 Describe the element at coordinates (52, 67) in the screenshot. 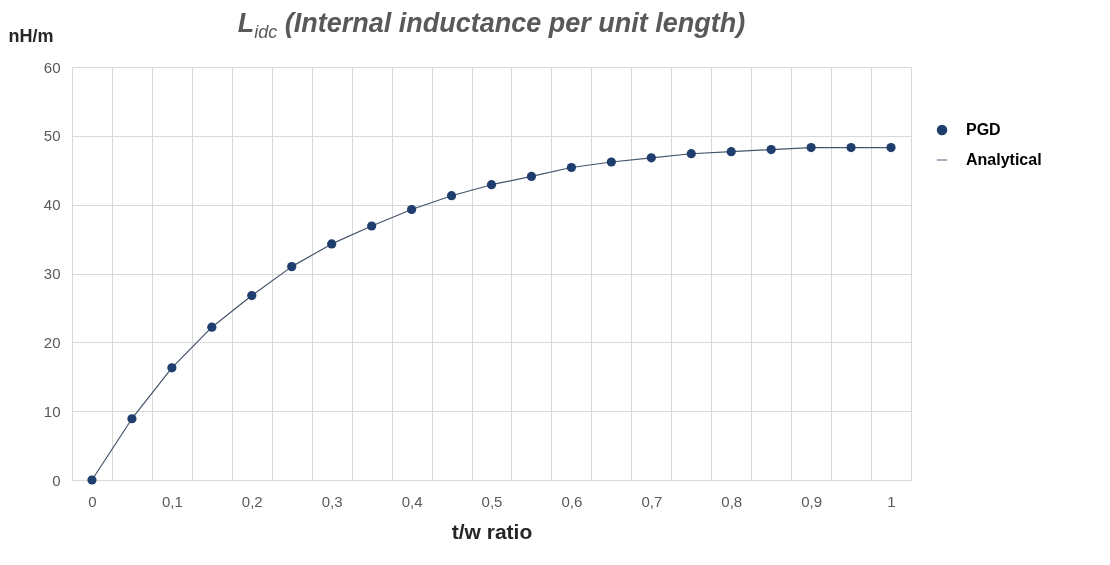

I see `y-tick-label: 60` at that location.